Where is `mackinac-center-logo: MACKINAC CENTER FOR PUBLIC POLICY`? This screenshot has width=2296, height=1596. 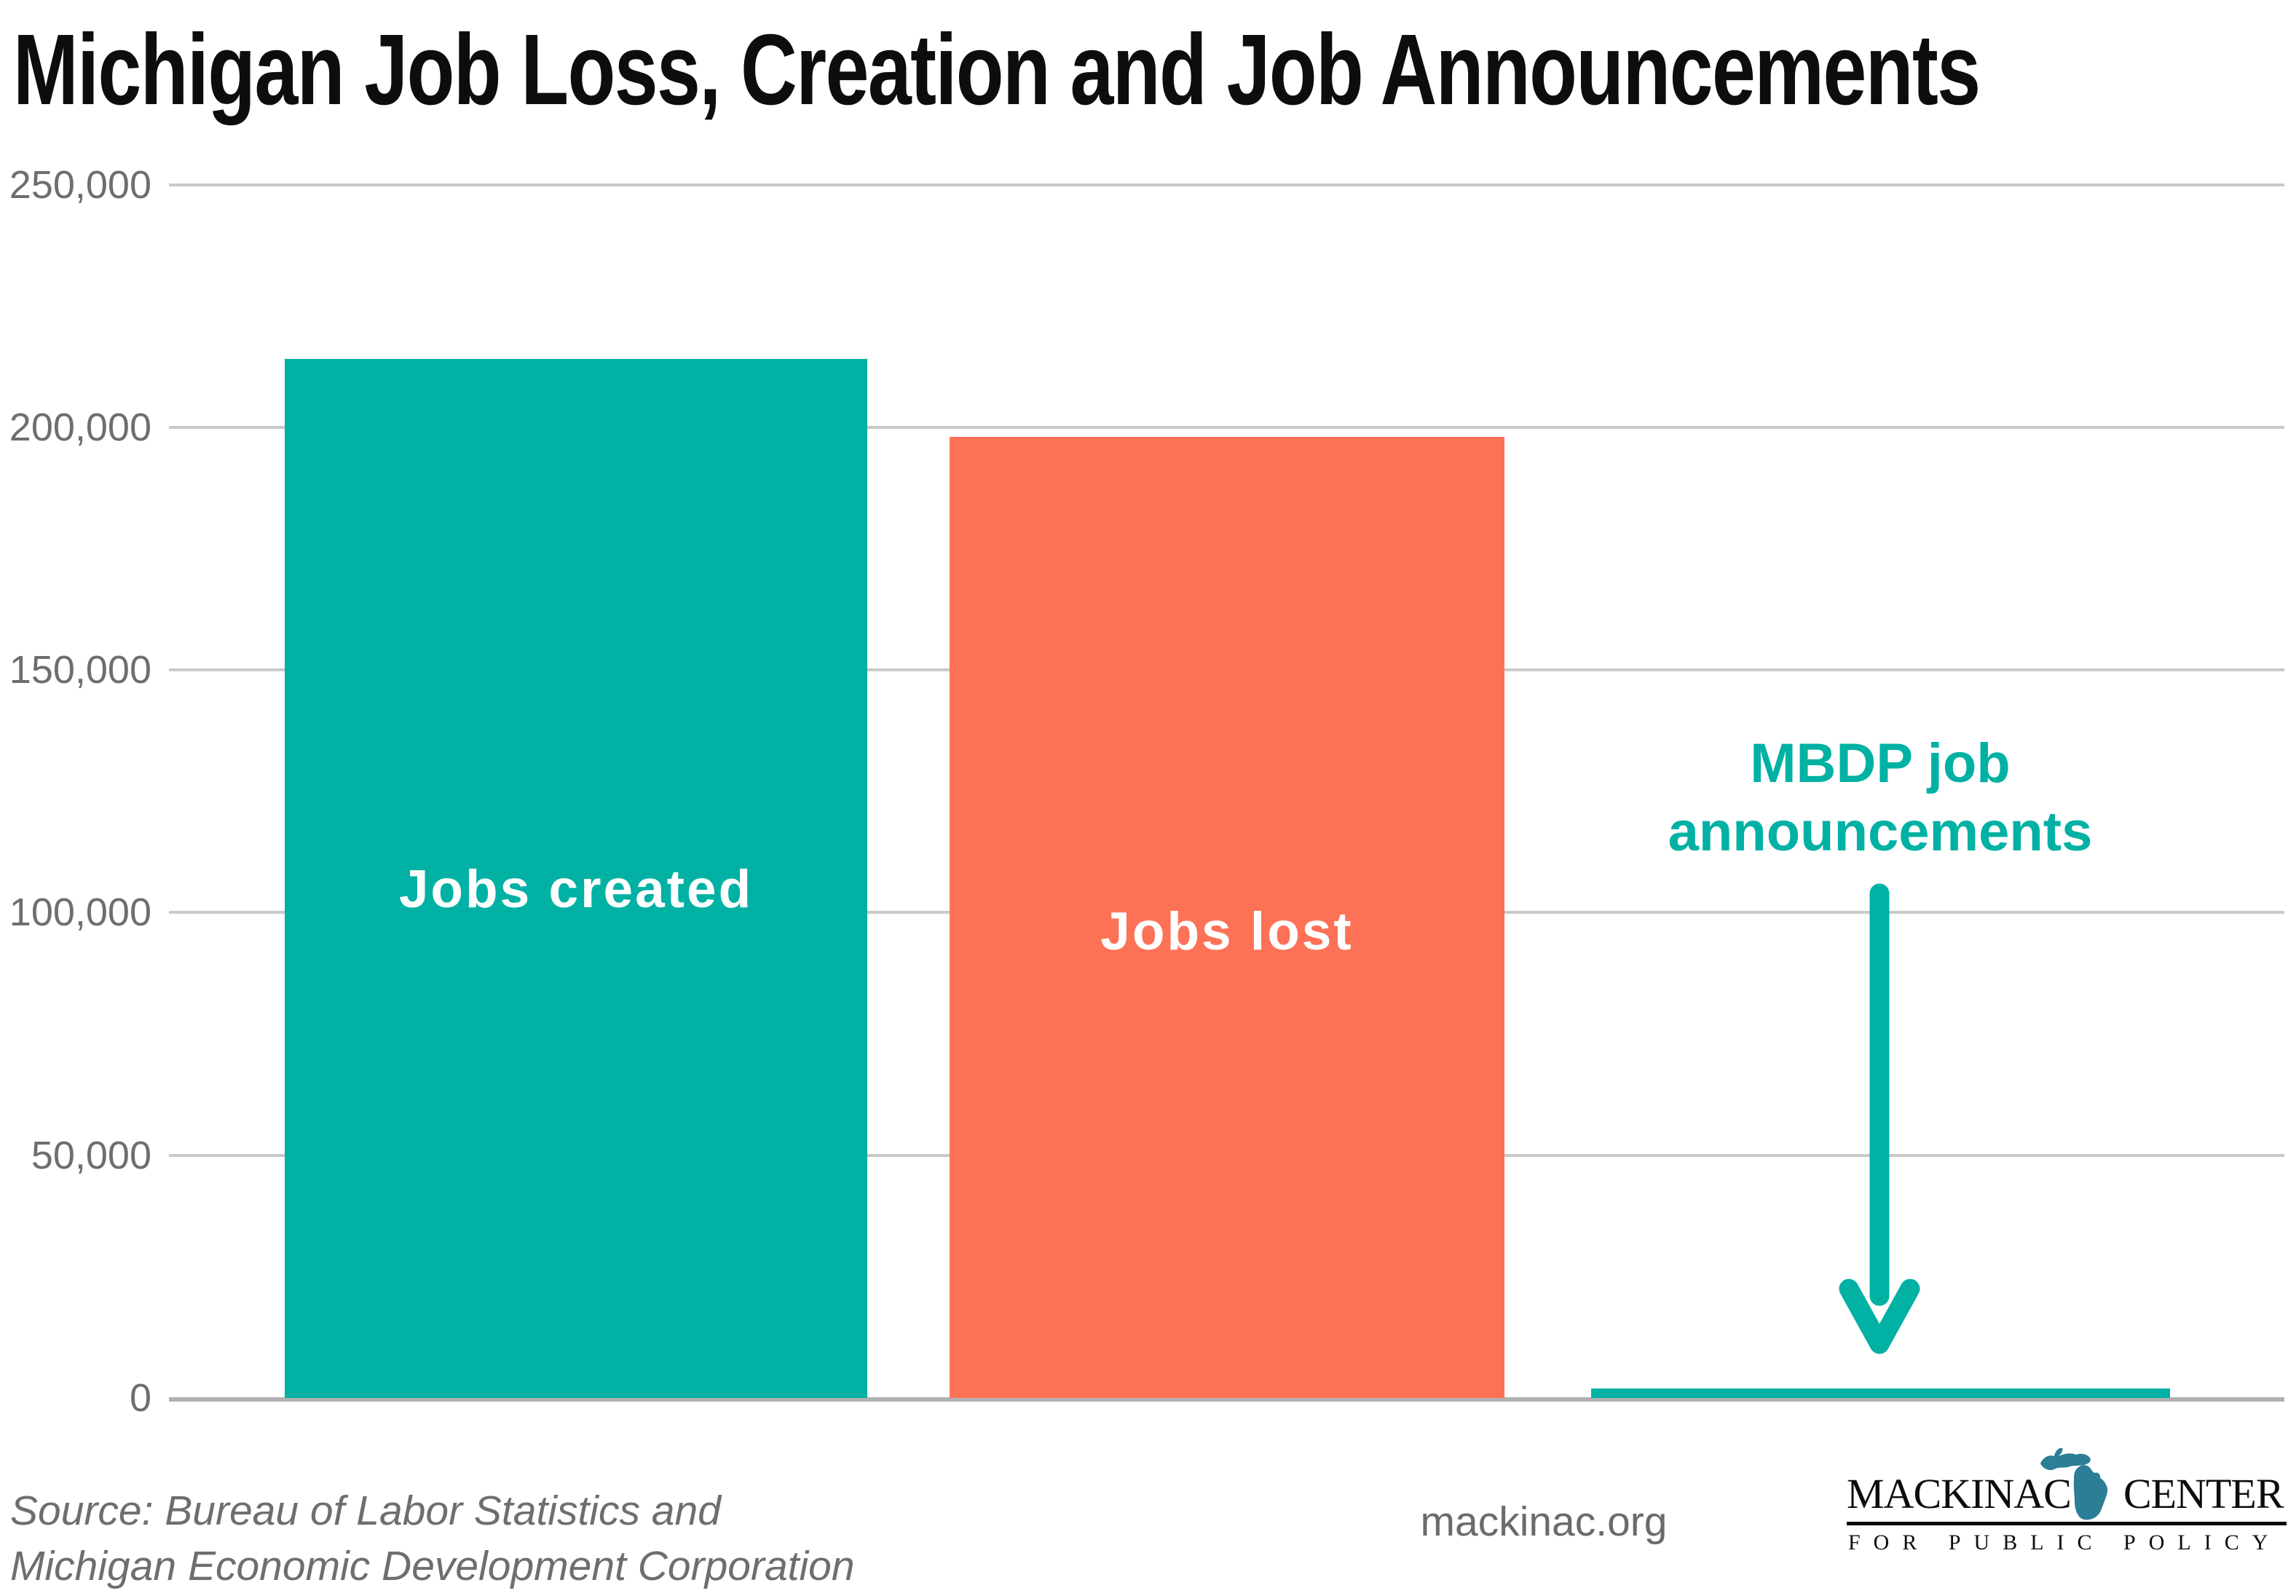 mackinac-center-logo: MACKINAC CENTER FOR PUBLIC POLICY is located at coordinates (2067, 1500).